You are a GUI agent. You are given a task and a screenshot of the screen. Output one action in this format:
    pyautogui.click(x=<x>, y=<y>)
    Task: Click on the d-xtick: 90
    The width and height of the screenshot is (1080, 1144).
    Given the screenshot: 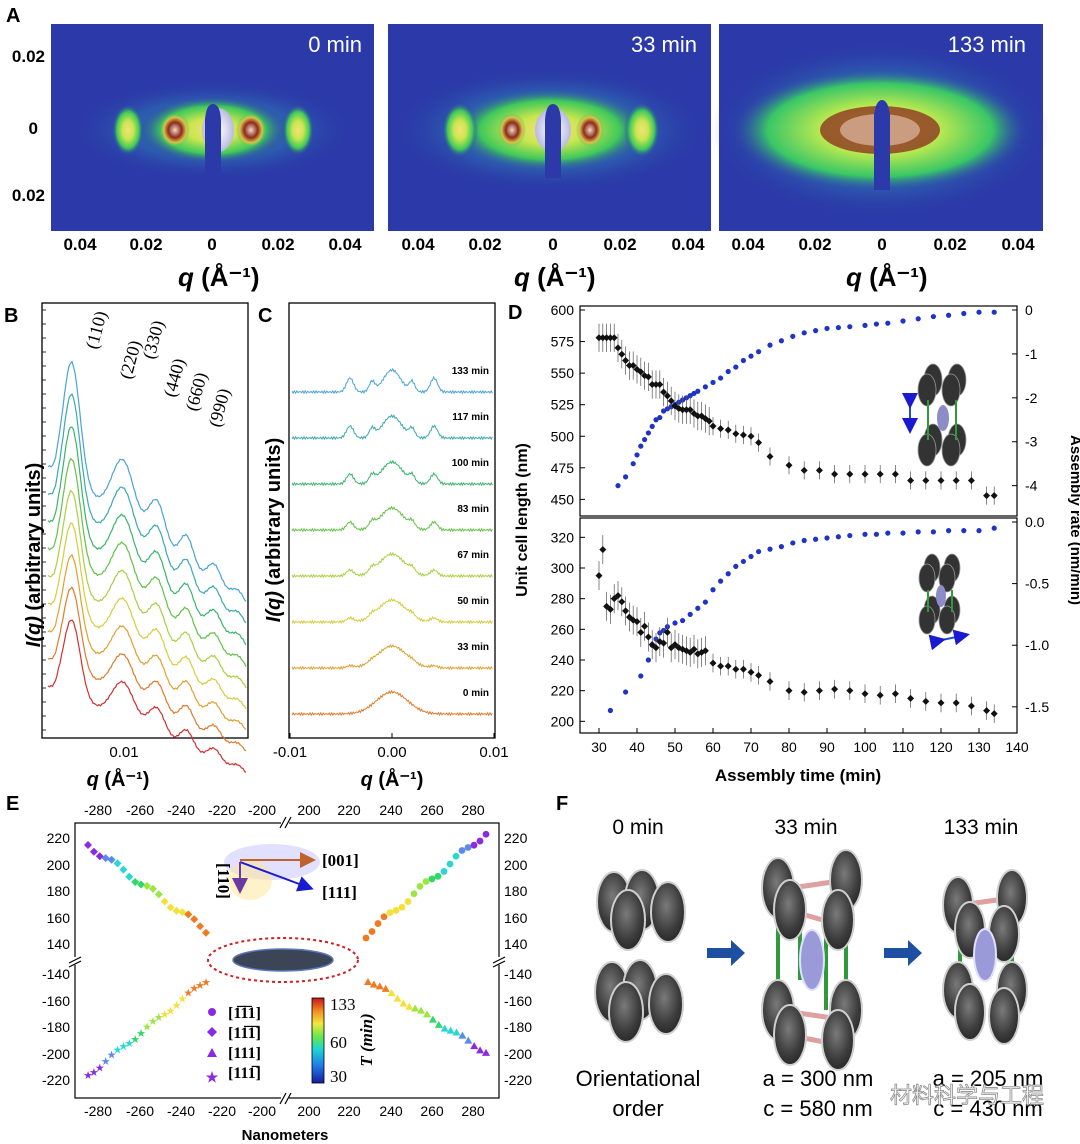 What is the action you would take?
    pyautogui.click(x=827, y=747)
    